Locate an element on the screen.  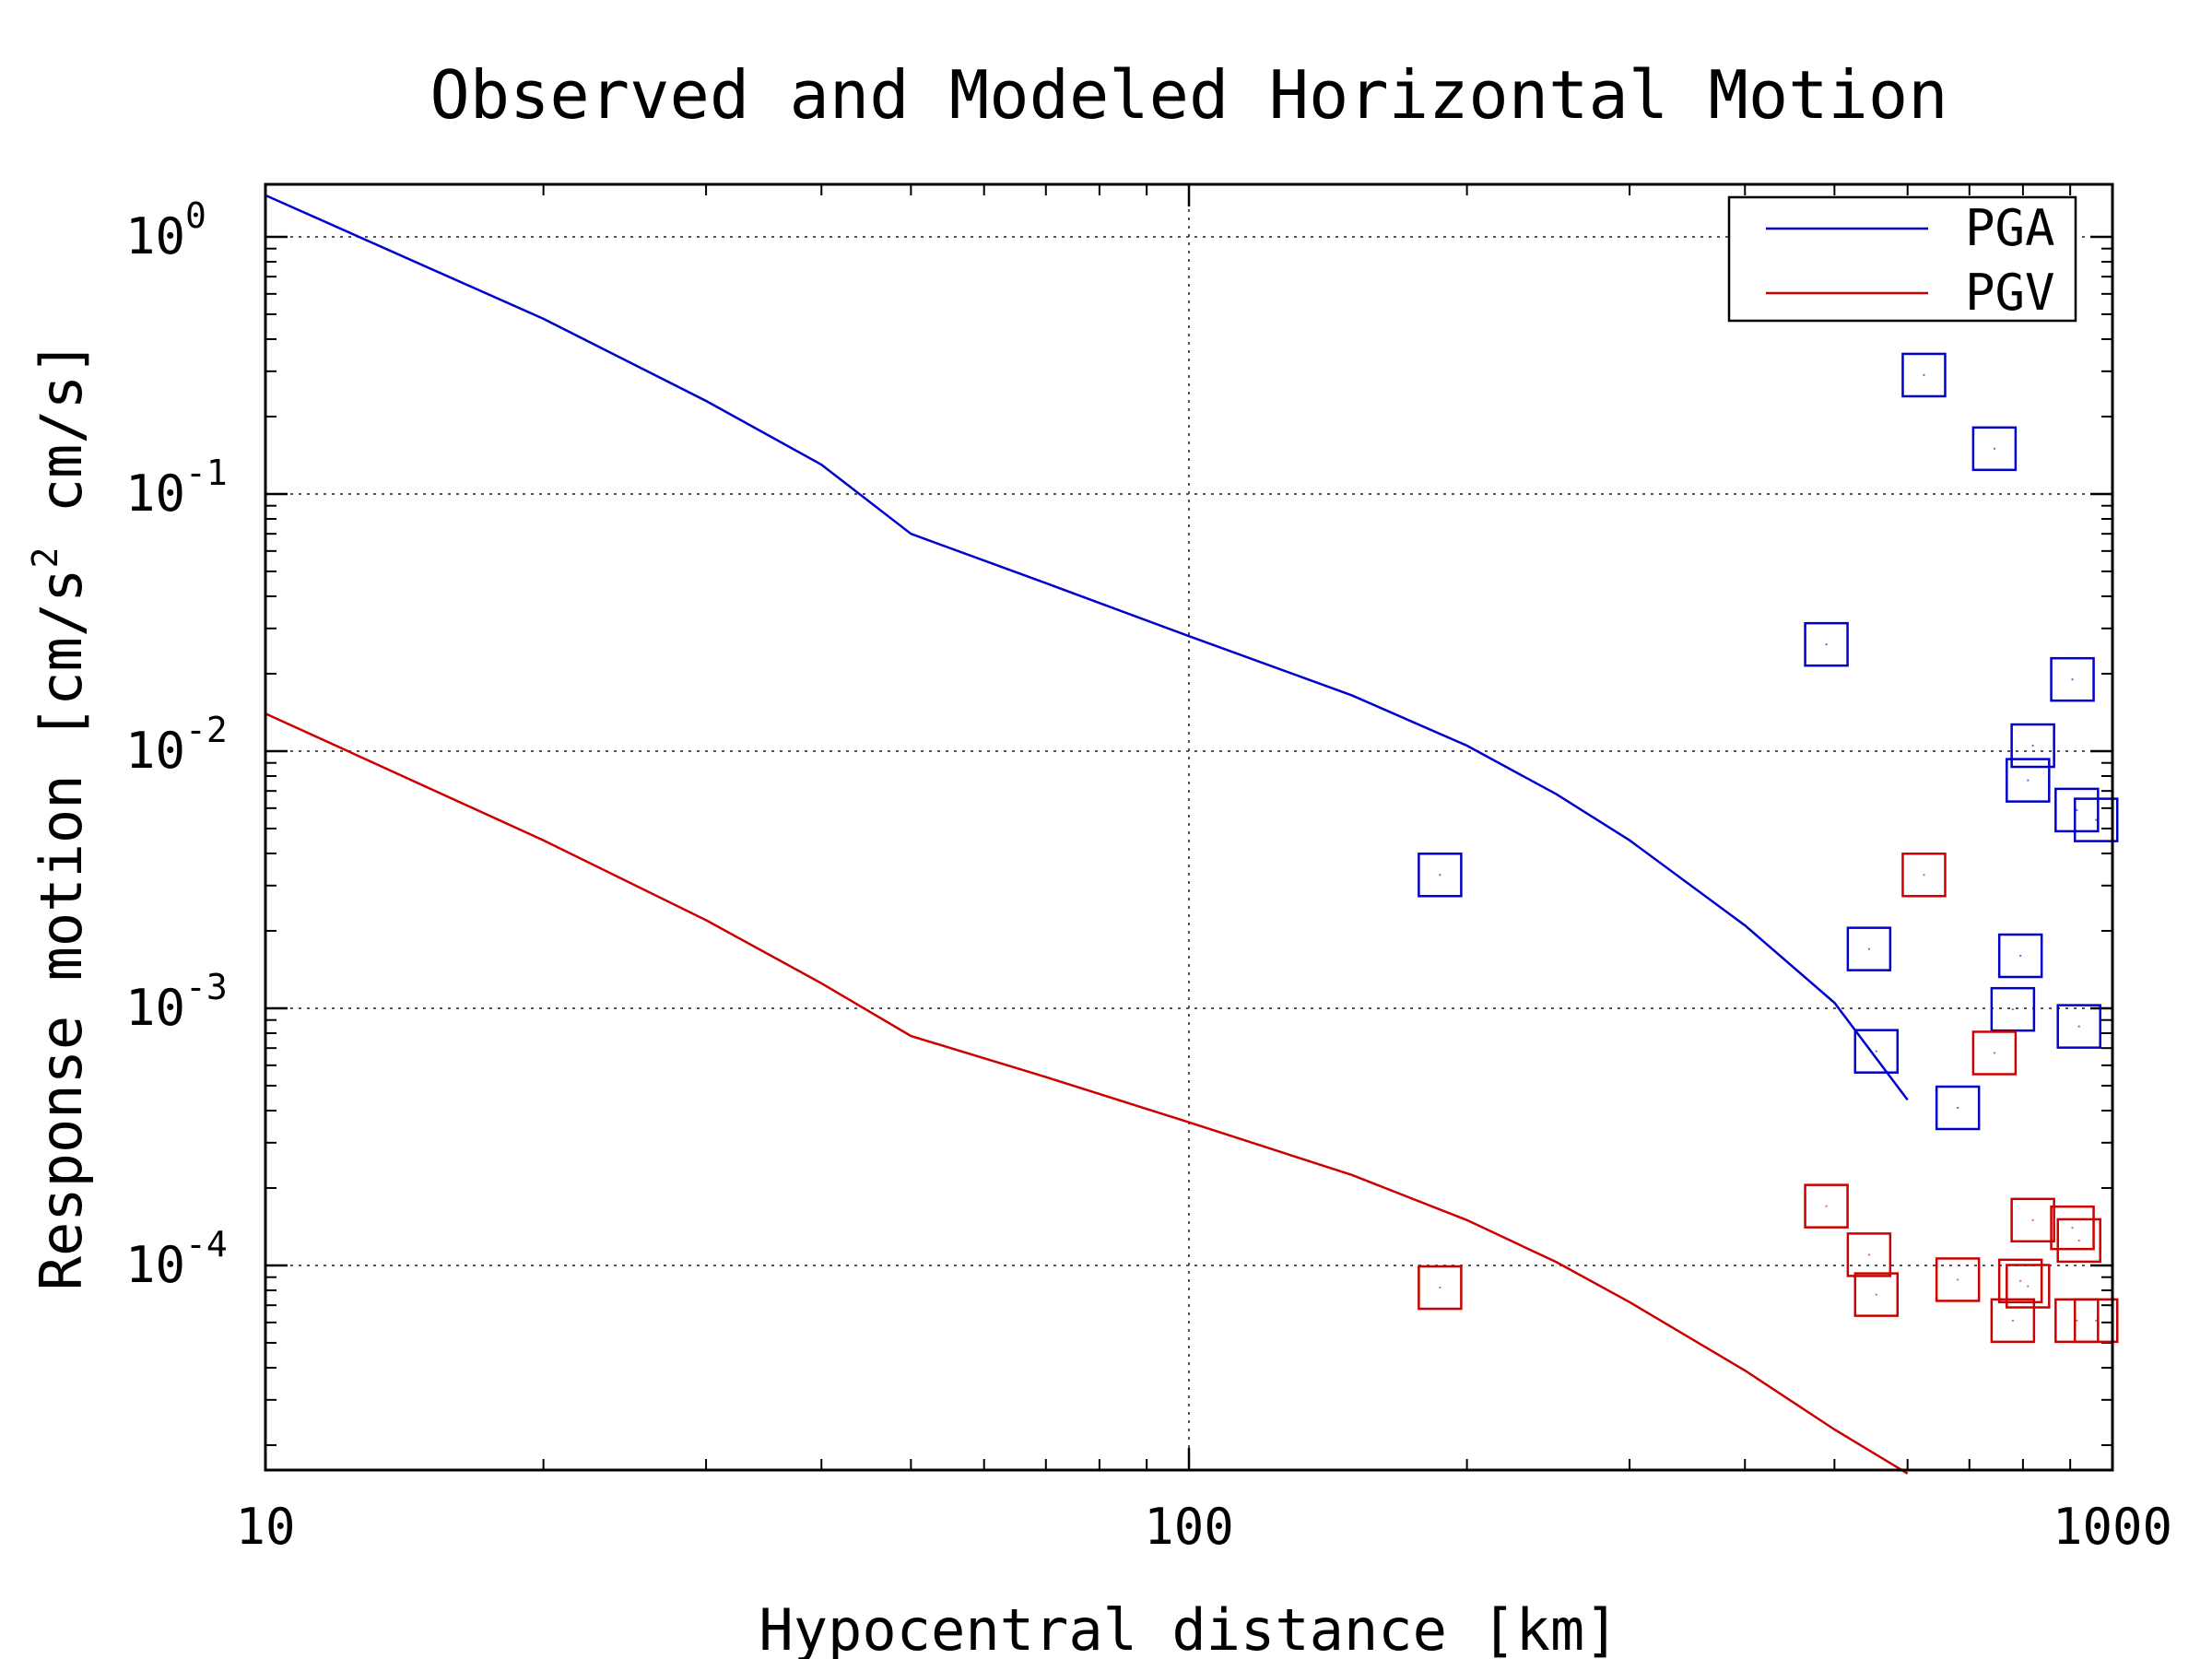
y-tick-label: 10⁰ is located at coordinates (165, 230).